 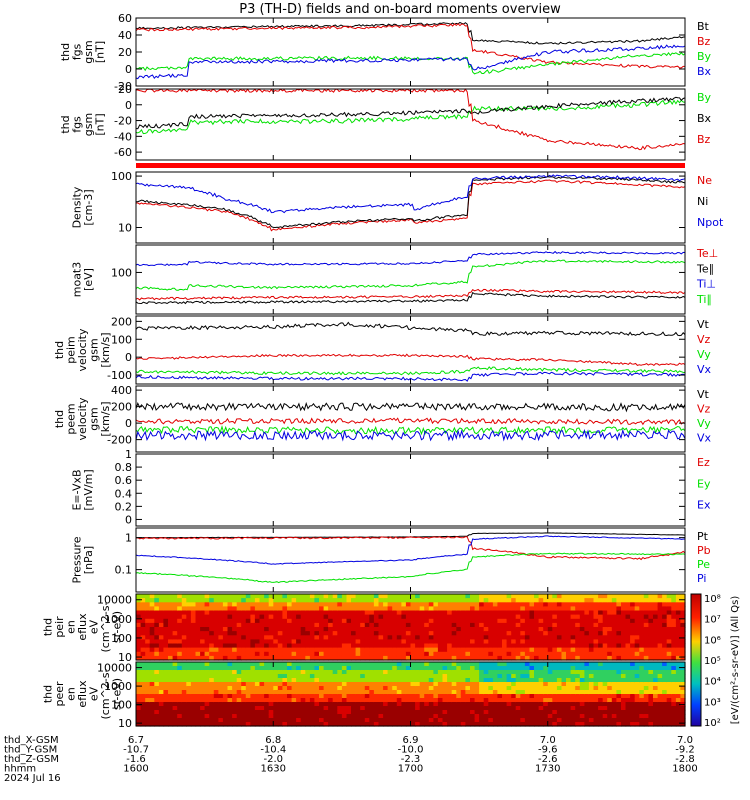 I want to click on axis-row-label: thd_Z-GSM, so click(x=31, y=759).